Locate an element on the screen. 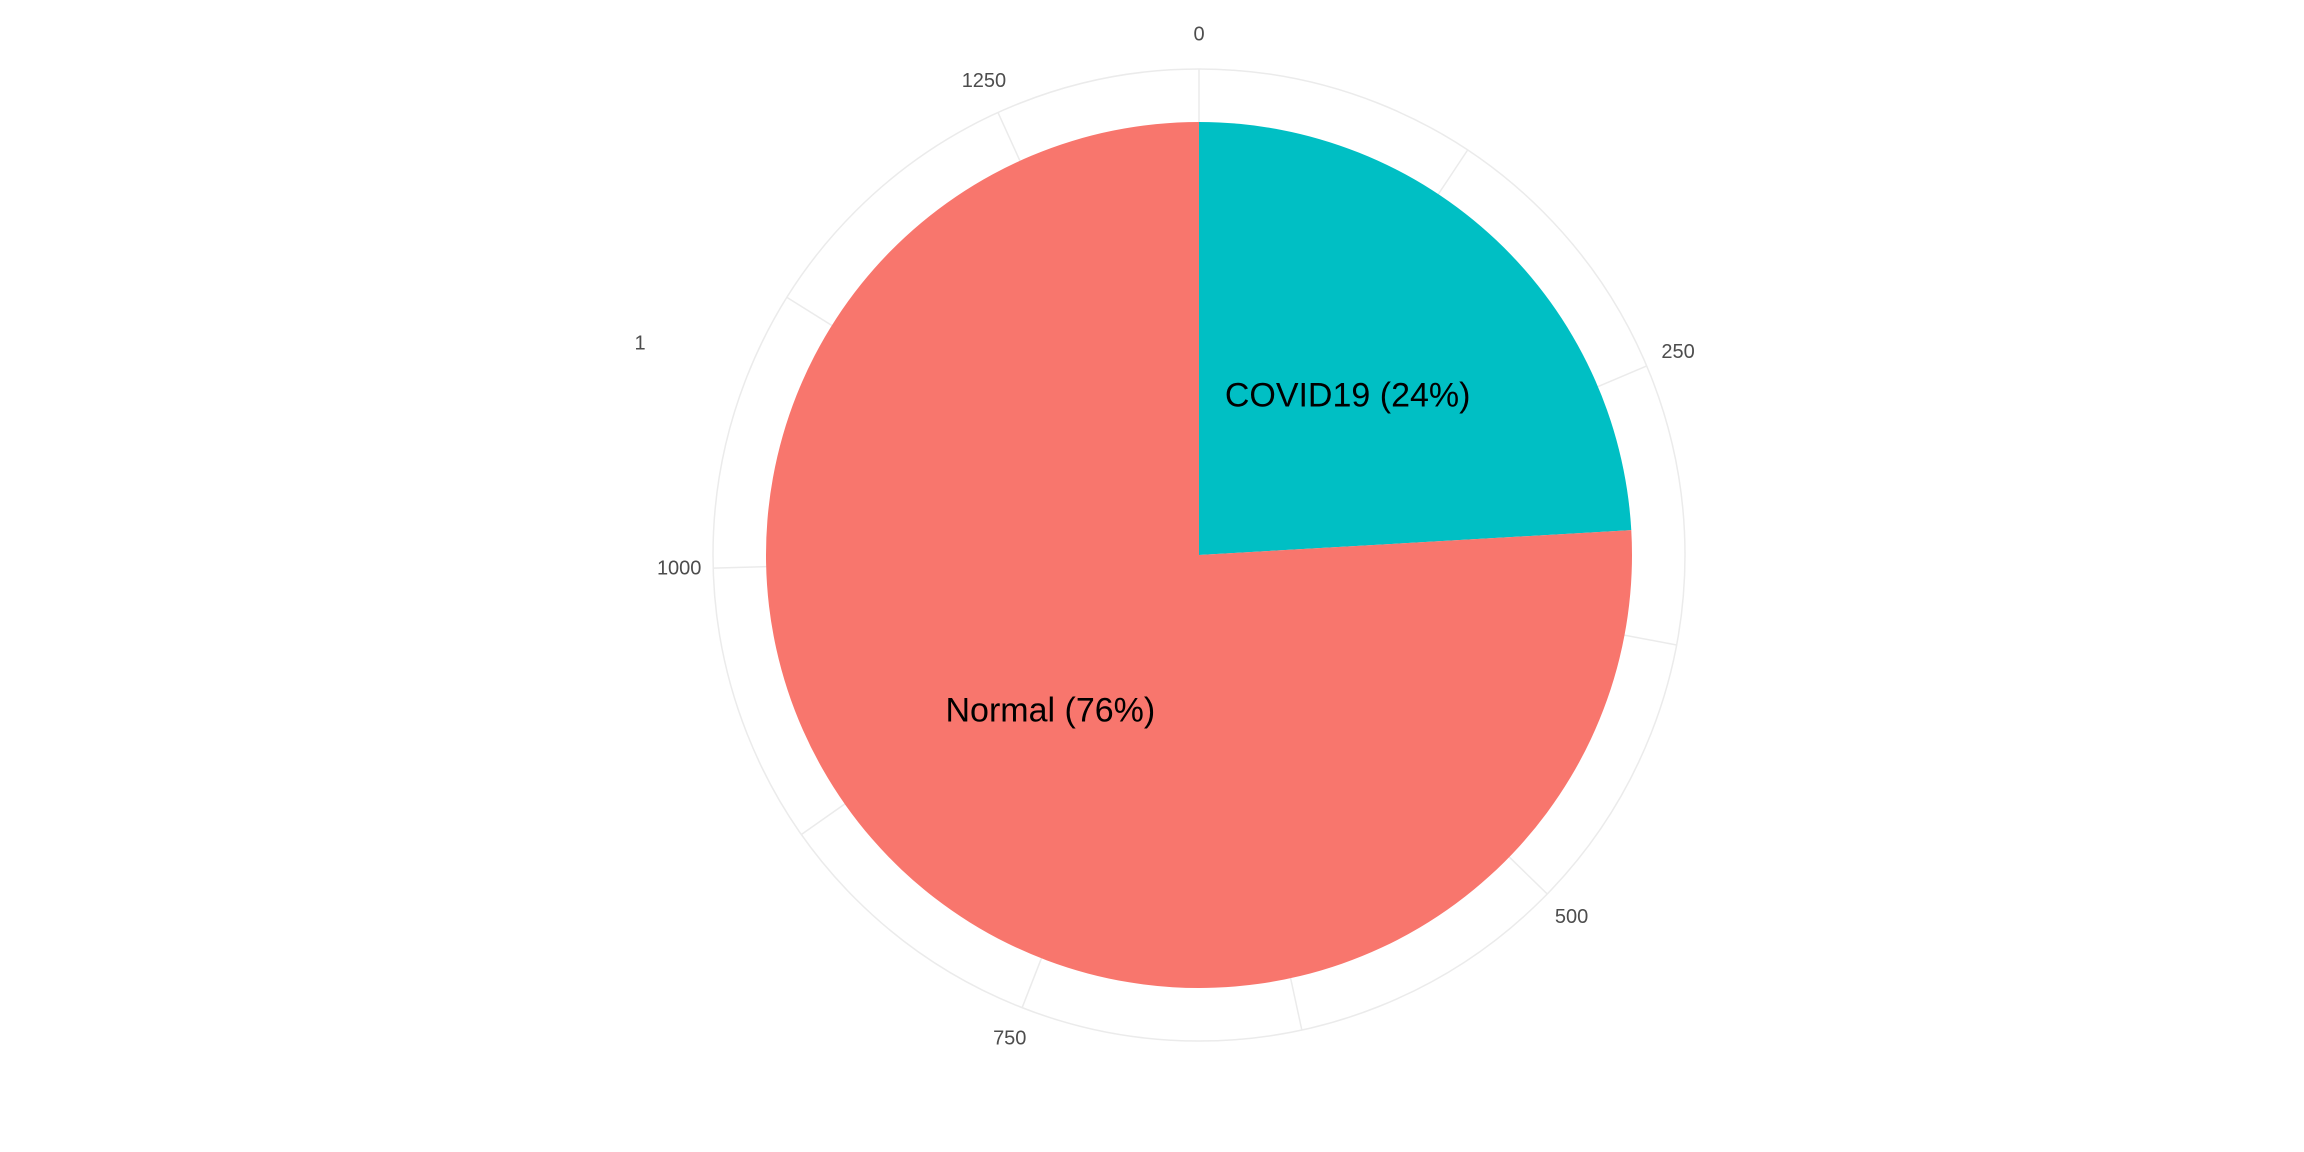 This screenshot has height=1152, width=2304. theta-tick-label: 0 is located at coordinates (1198, 34).